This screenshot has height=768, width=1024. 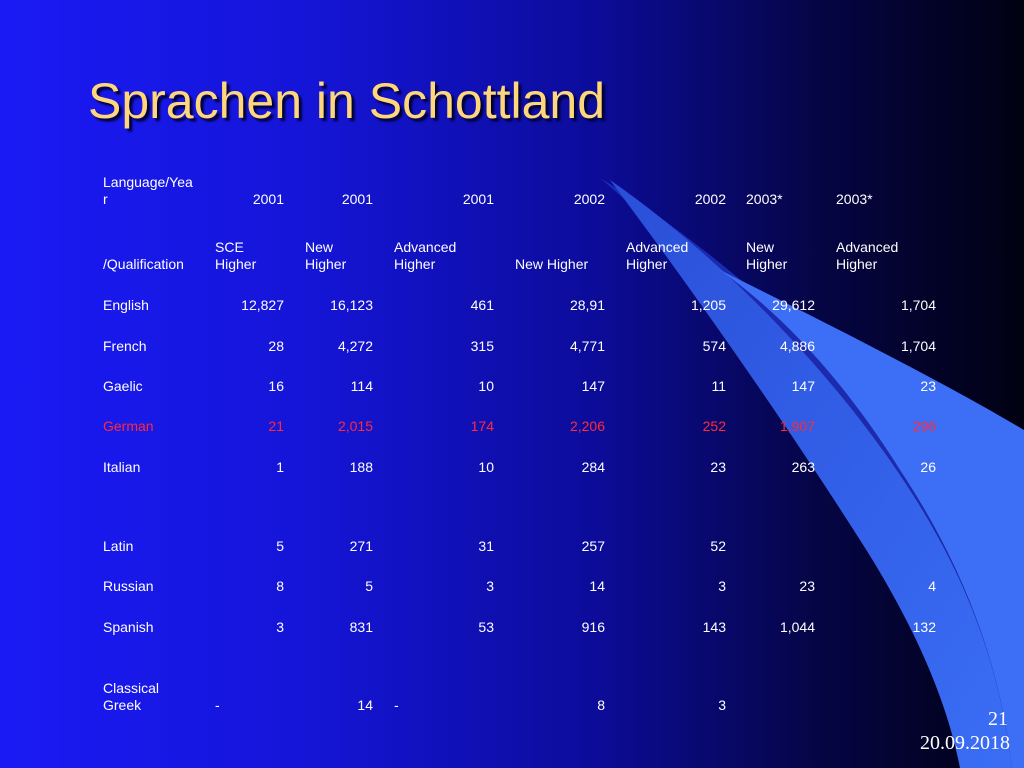 I want to click on table-cell: 831, so click(x=361, y=627).